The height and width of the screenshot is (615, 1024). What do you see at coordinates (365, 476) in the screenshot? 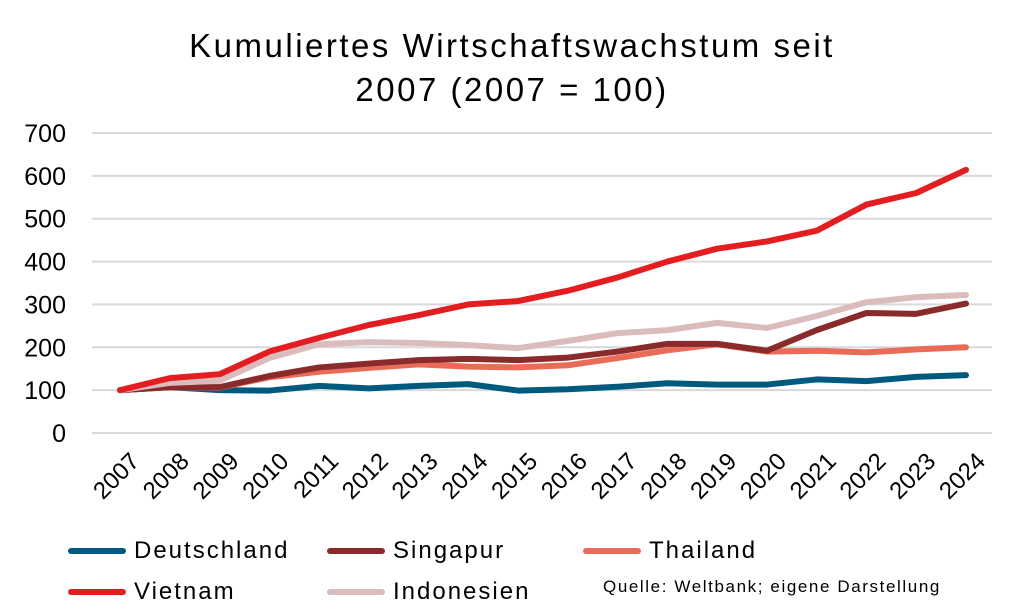
I see `x-tick-label: 2012` at bounding box center [365, 476].